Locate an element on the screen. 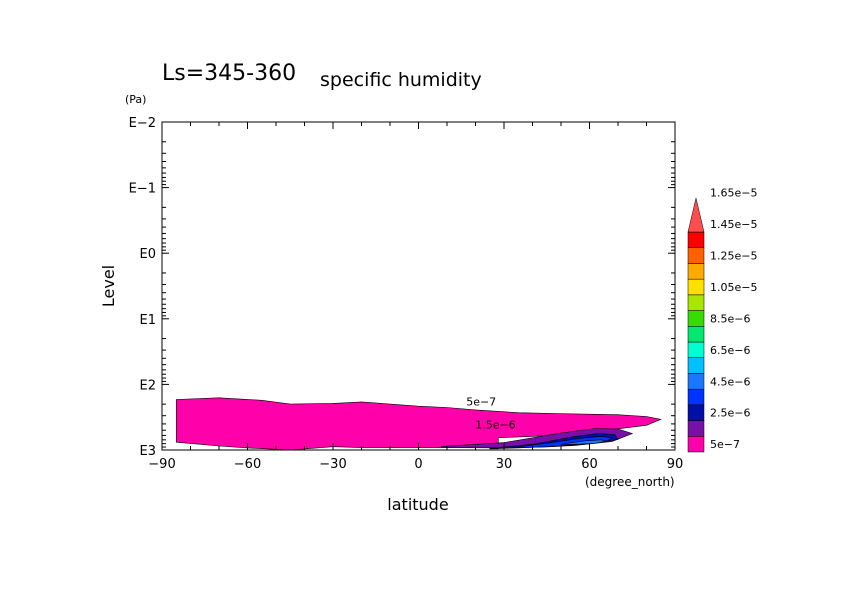 This screenshot has width=842, height=595. colorbar-label-4: 8.5e−6 is located at coordinates (730, 318).